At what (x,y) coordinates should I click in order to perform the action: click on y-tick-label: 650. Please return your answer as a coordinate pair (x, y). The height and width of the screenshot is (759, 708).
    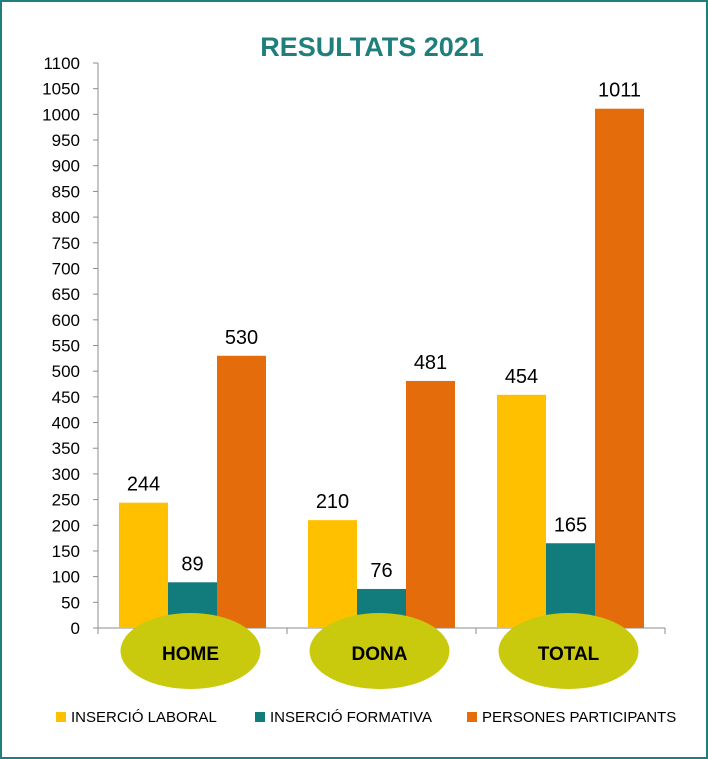
    Looking at the image, I should click on (66, 294).